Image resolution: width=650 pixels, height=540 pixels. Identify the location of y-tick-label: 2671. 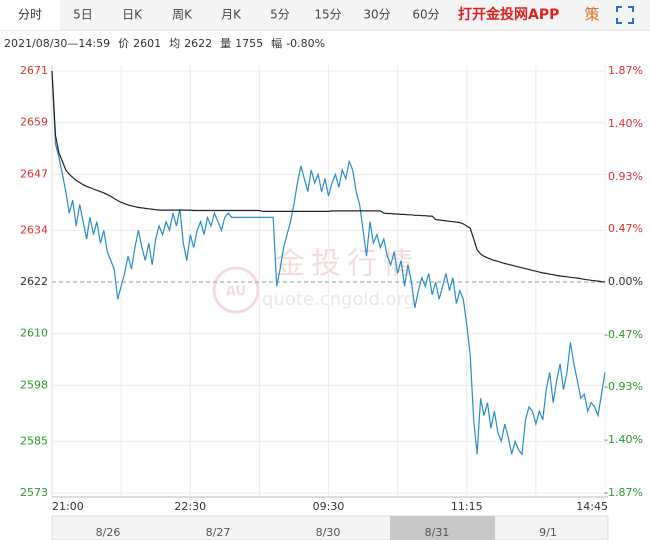
(34, 70).